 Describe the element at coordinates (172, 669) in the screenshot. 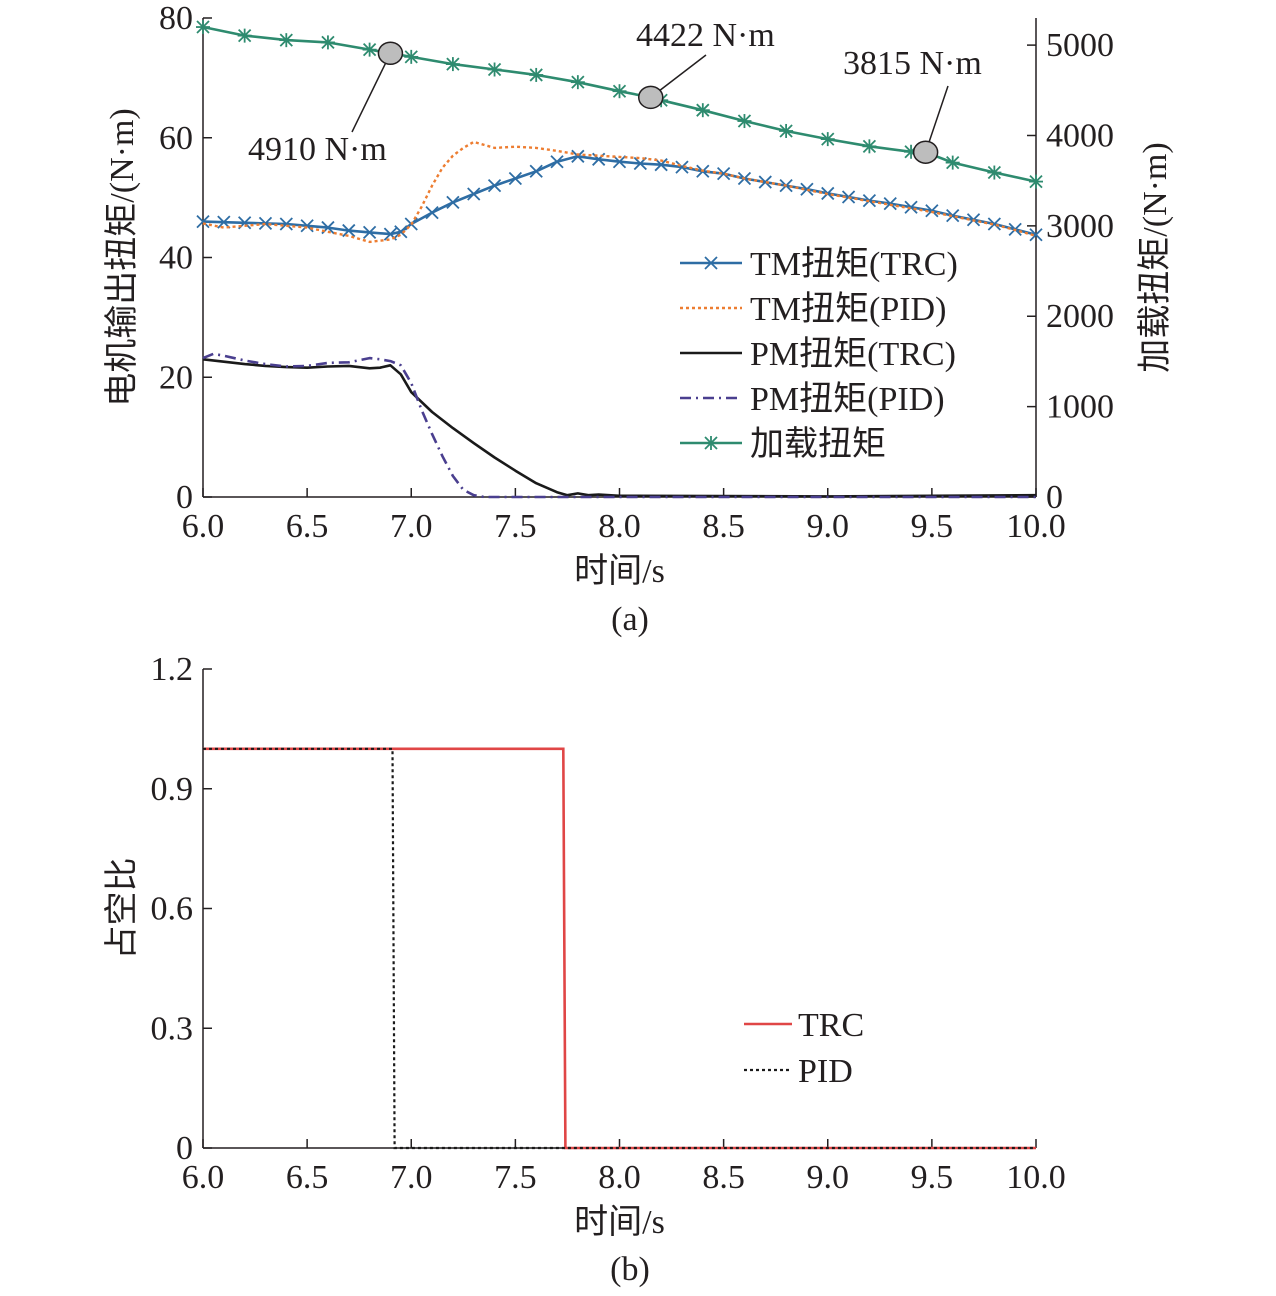

I see `y-tick-label: 1.2` at that location.